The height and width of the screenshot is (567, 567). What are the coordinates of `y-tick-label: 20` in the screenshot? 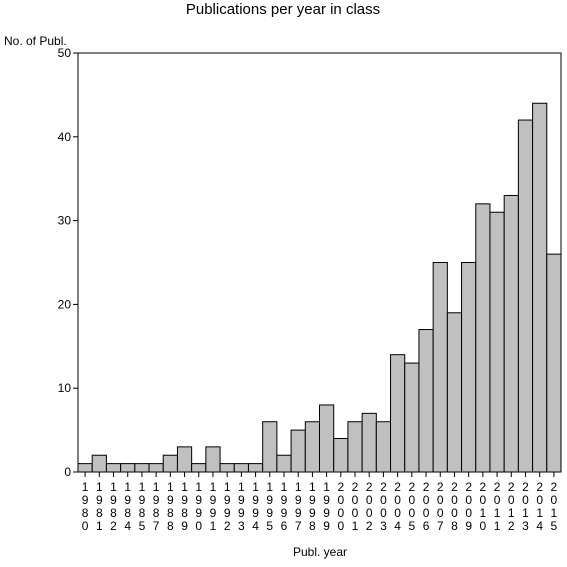 It's located at (65, 304).